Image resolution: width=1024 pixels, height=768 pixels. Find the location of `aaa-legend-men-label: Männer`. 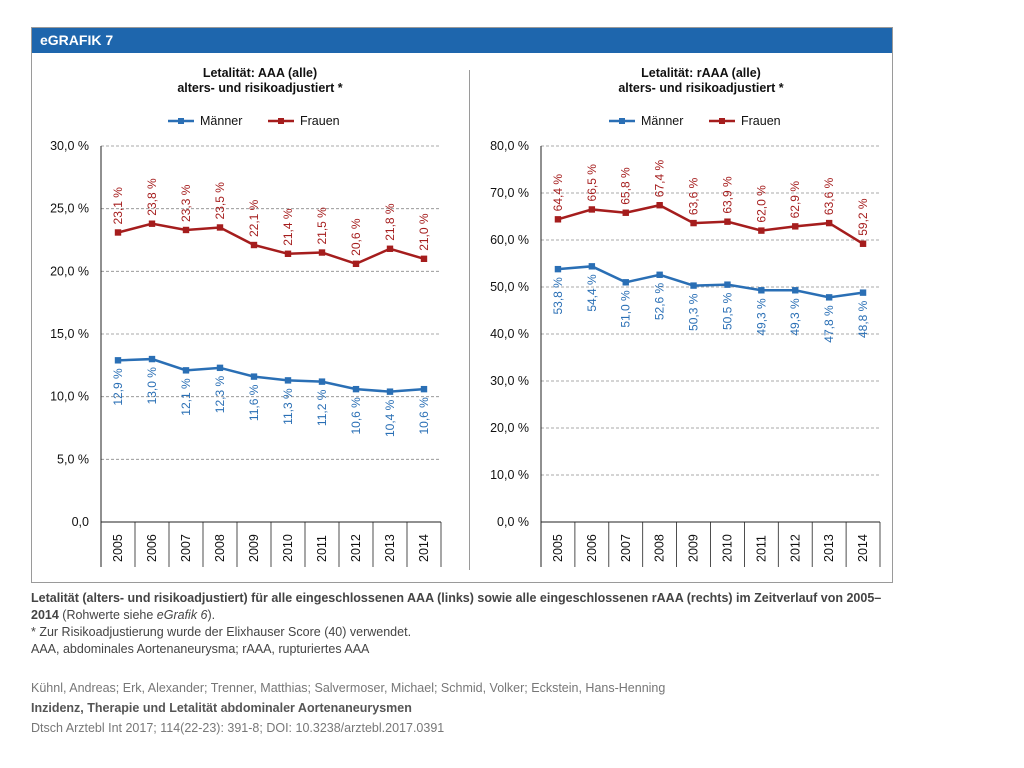

aaa-legend-men-label: Männer is located at coordinates (221, 121).